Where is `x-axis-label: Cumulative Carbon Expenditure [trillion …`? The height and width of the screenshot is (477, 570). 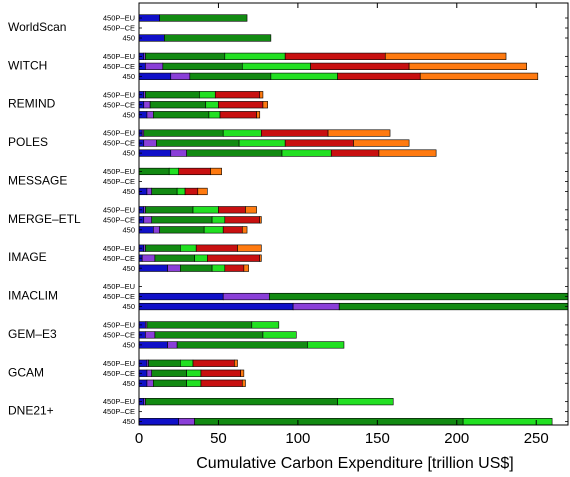
x-axis-label: Cumulative Carbon Expenditure [trillion … is located at coordinates (354, 463).